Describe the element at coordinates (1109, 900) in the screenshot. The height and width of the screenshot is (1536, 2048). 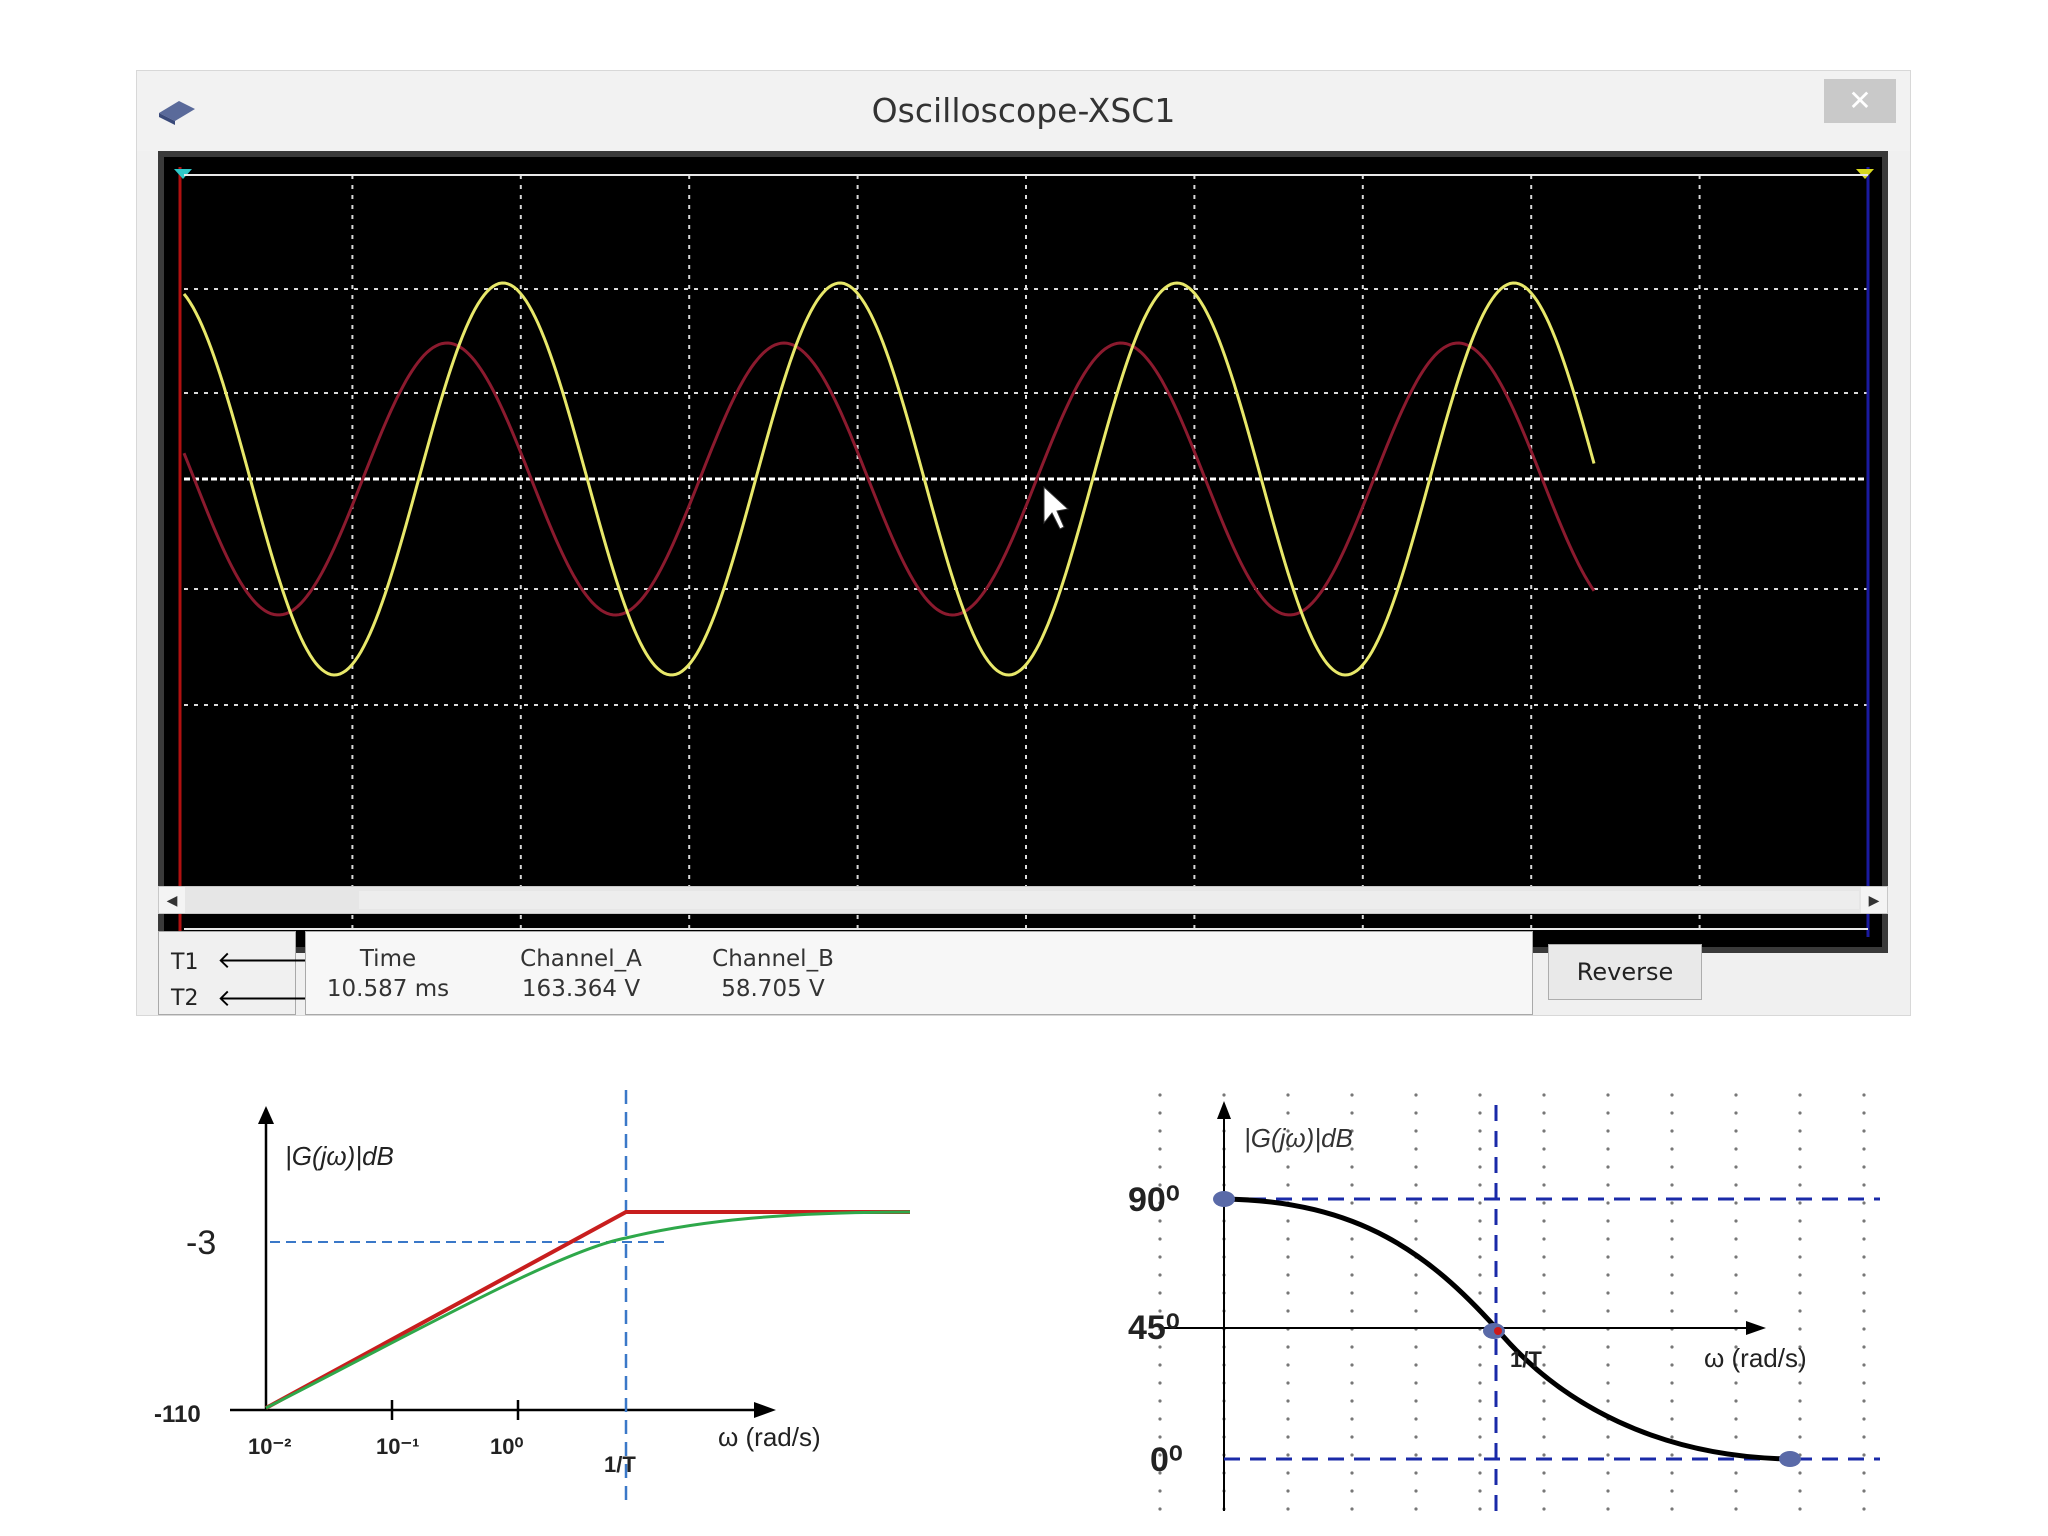
I see `scroll-thumb` at that location.